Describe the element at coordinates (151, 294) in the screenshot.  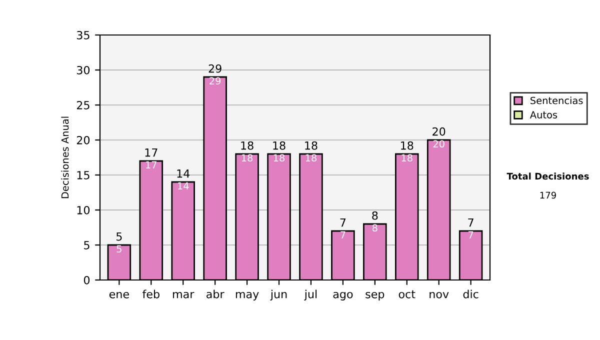
I see `x-tick-label: feb` at that location.